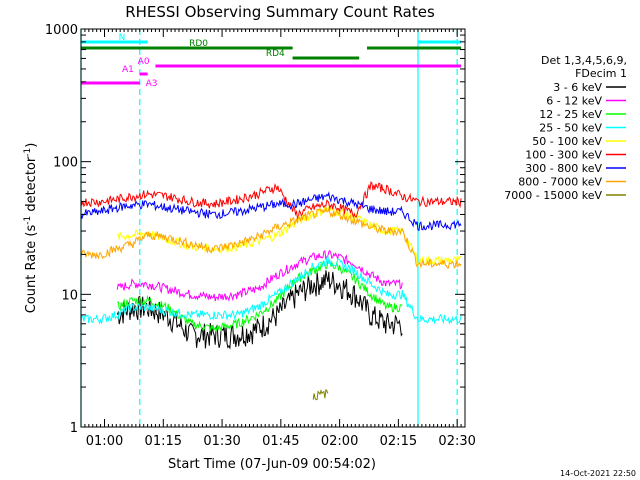 The image size is (640, 480). What do you see at coordinates (570, 114) in the screenshot?
I see `legend-label-2: 12 - 25 keV` at bounding box center [570, 114].